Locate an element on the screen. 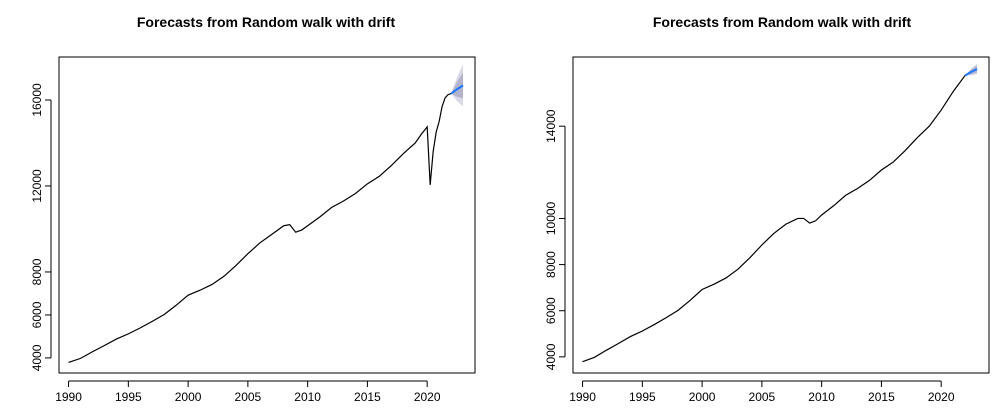 This screenshot has height=416, width=1008. right-y-tick-label: 6000 is located at coordinates (551, 310).